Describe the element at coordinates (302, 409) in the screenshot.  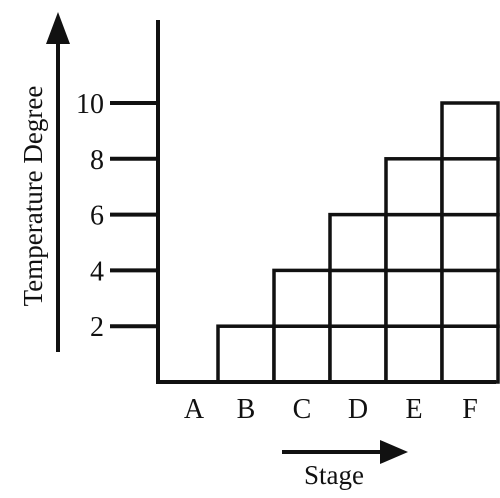
I see `x-tick-label: C` at that location.